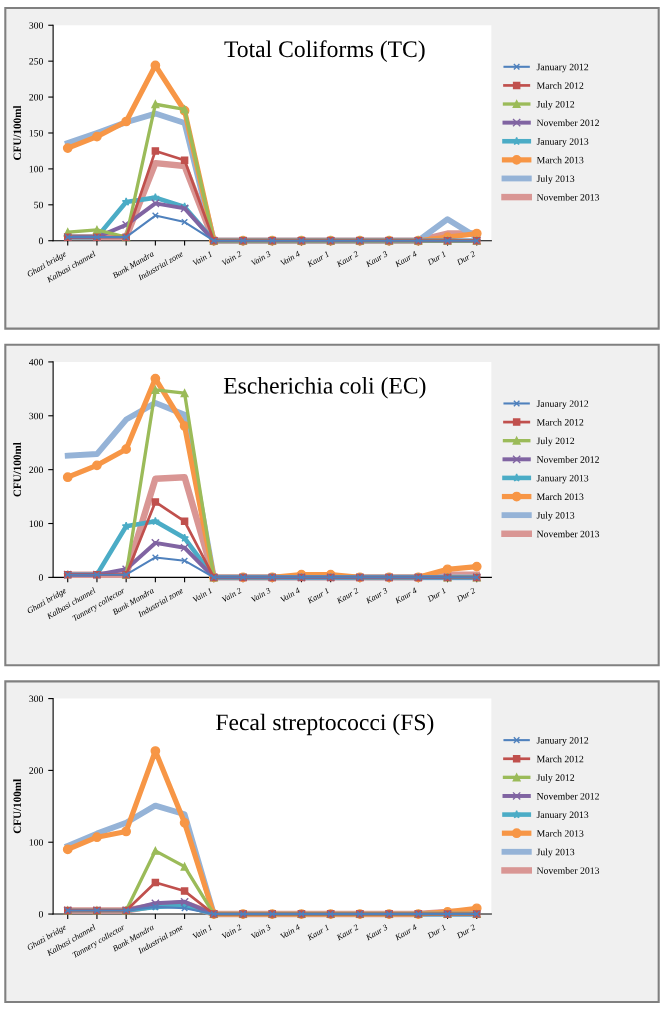  I want to click on y-tick-label: 250, so click(36, 61).